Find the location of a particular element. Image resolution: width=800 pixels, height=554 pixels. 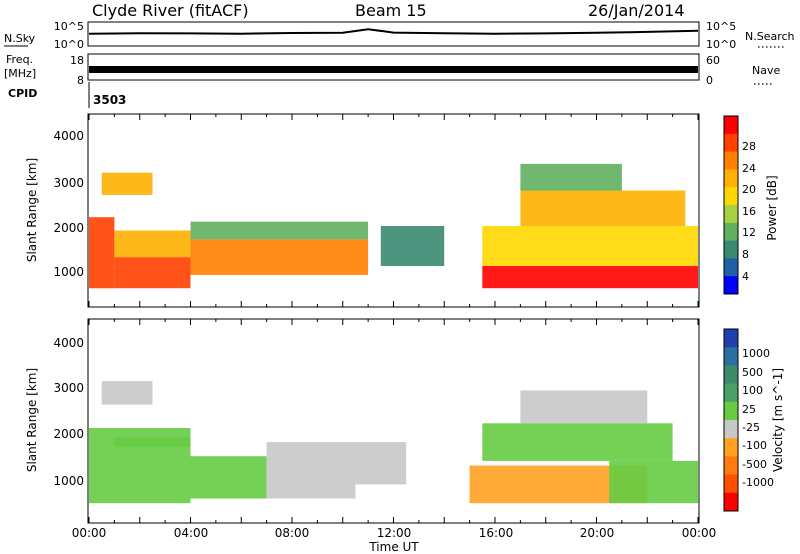

power-ytick-2000: 2000 is located at coordinates (68, 228).